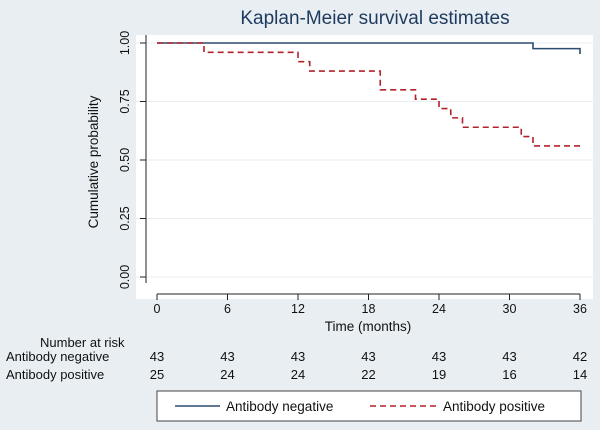 The image size is (600, 430). I want to click on risk-value-0-5: 43, so click(509, 356).